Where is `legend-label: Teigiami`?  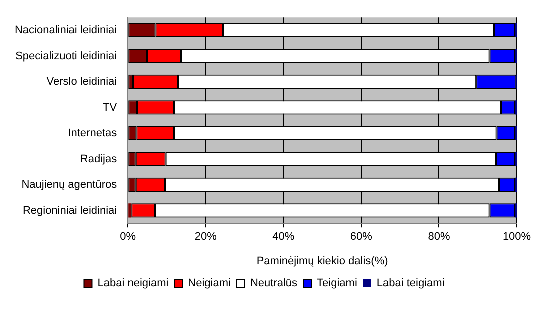 legend-label: Teigiami is located at coordinates (337, 284).